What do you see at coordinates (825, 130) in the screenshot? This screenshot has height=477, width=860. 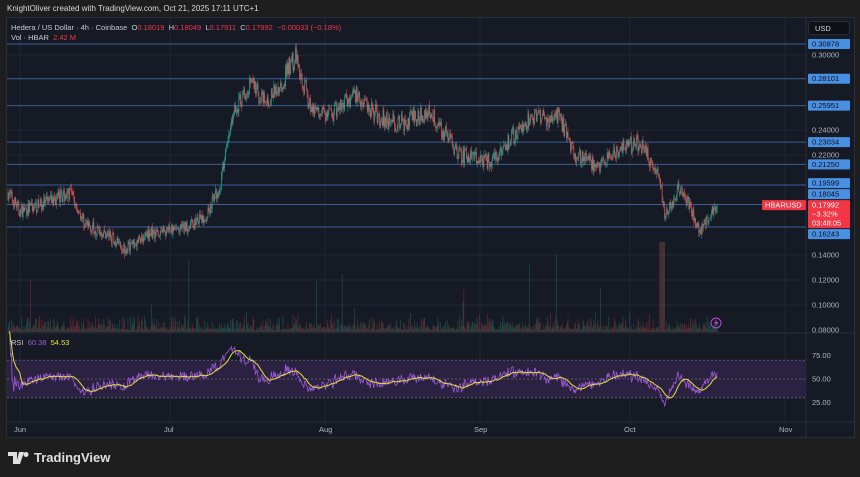 I see `price-tick-label: 0.24000` at bounding box center [825, 130].